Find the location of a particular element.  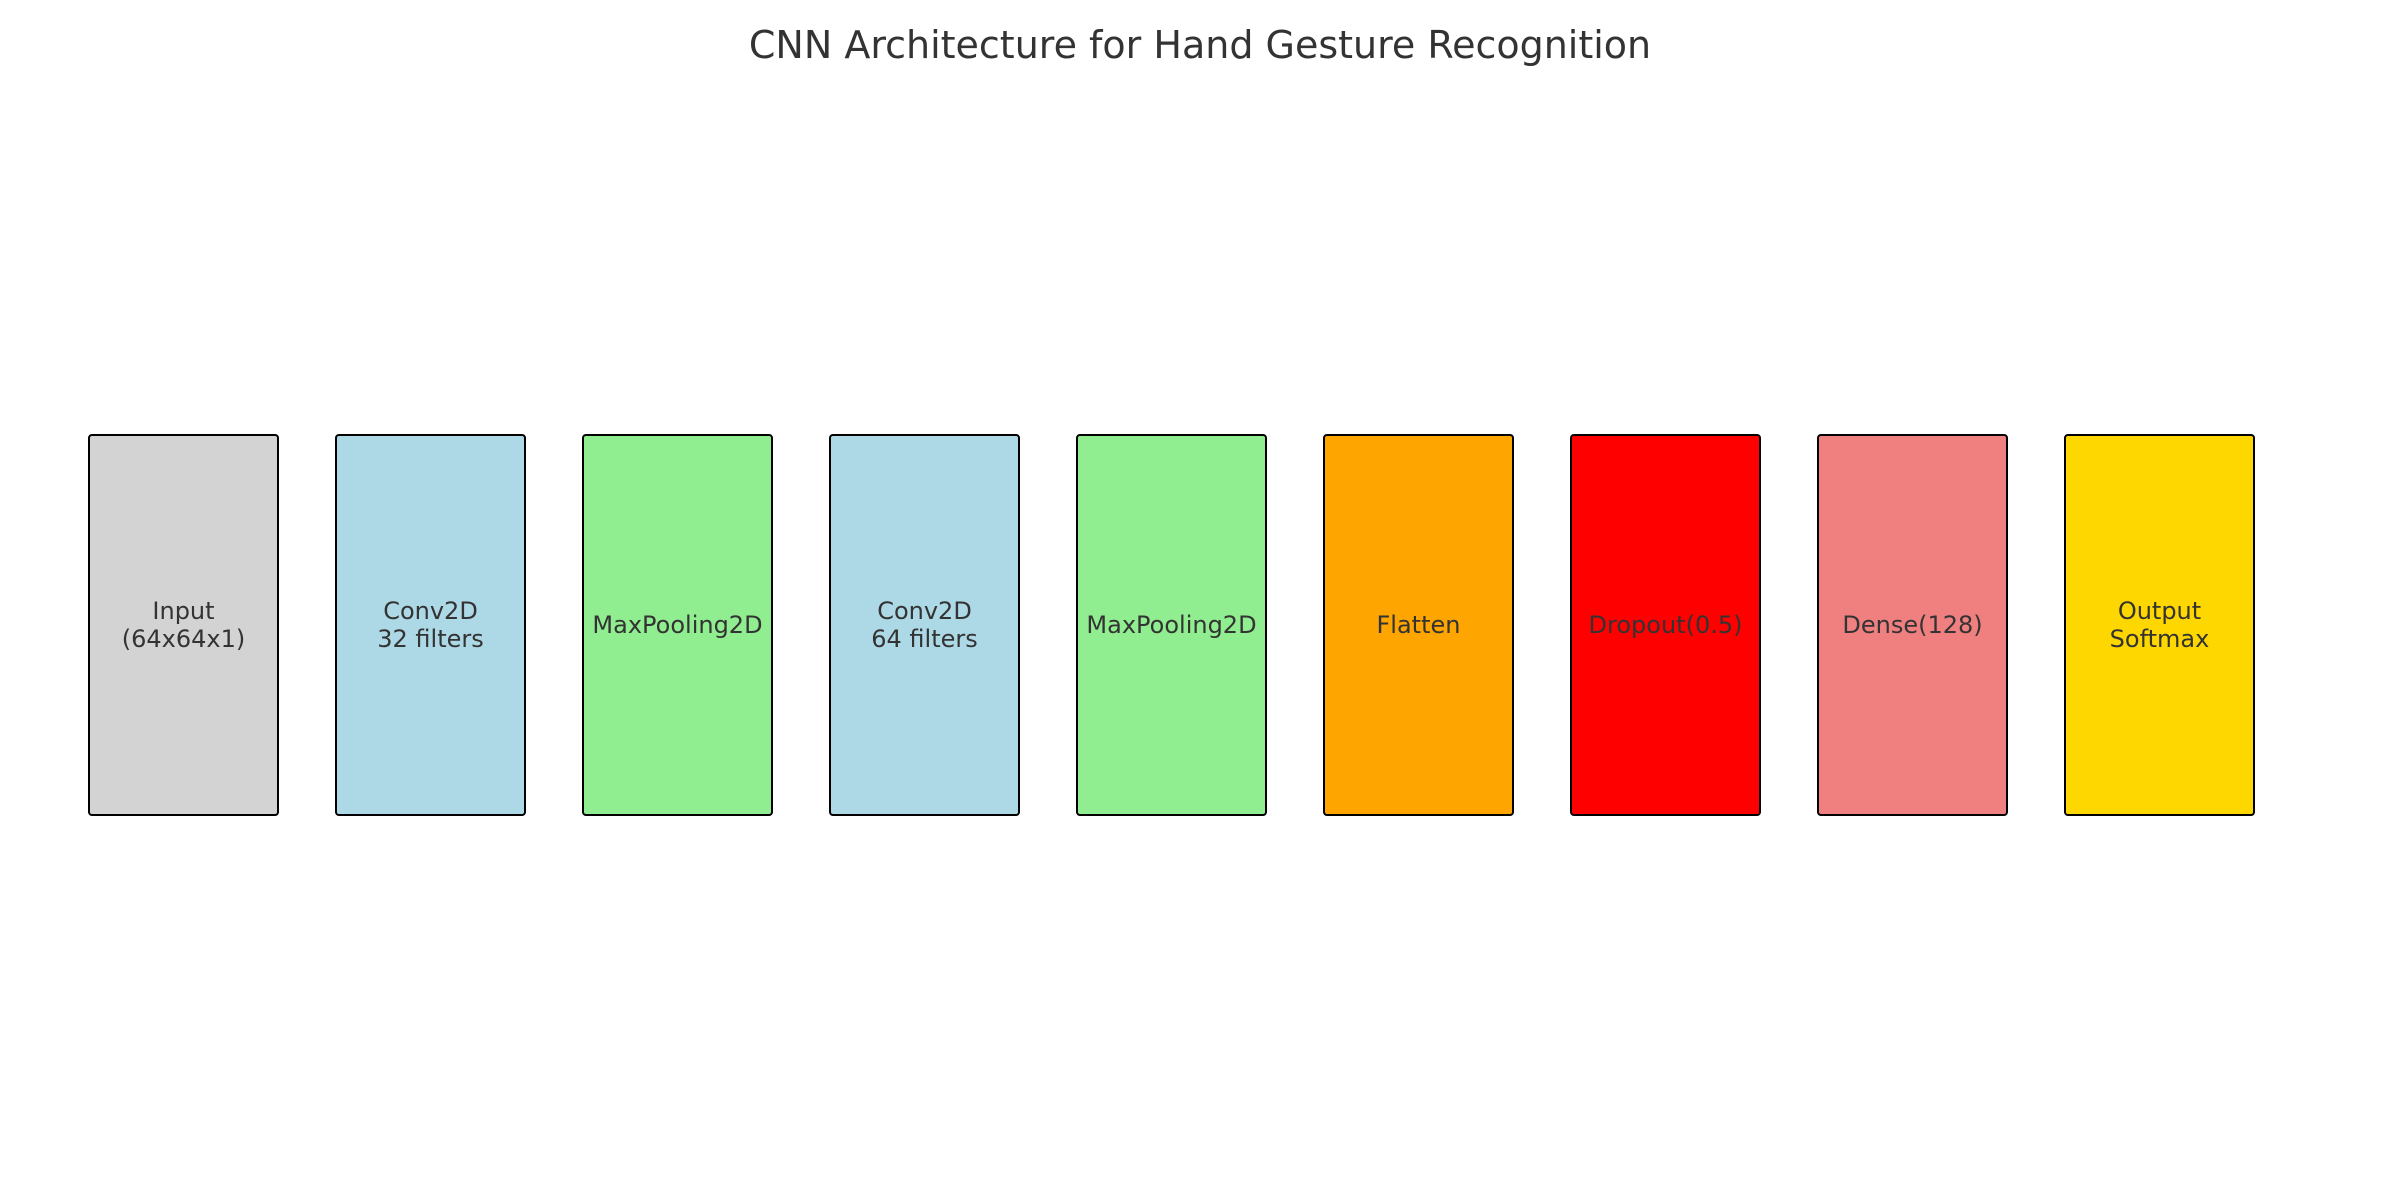

layer-block-output: Output Softmax is located at coordinates (2159, 625).